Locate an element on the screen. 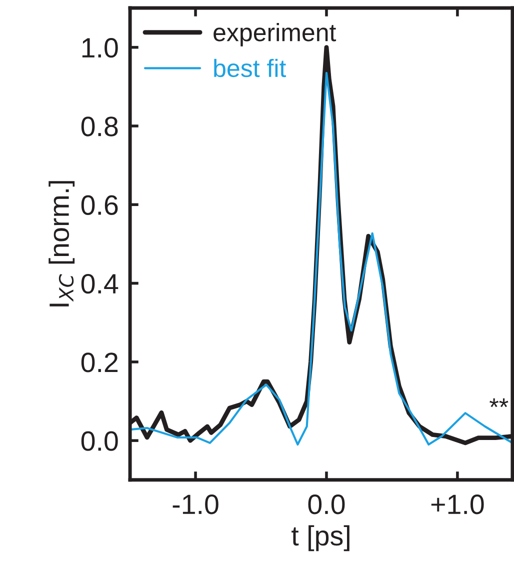 Image resolution: width=514 pixels, height=572 pixels. y-tick-label: 0.8 is located at coordinates (99, 126).